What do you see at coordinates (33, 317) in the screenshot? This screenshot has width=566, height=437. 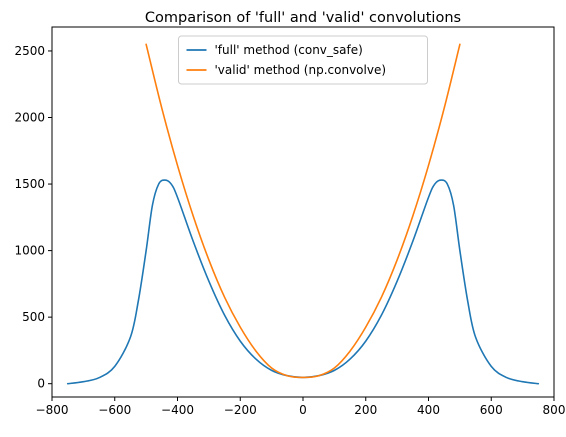 I see `y-tick-label: 500` at bounding box center [33, 317].